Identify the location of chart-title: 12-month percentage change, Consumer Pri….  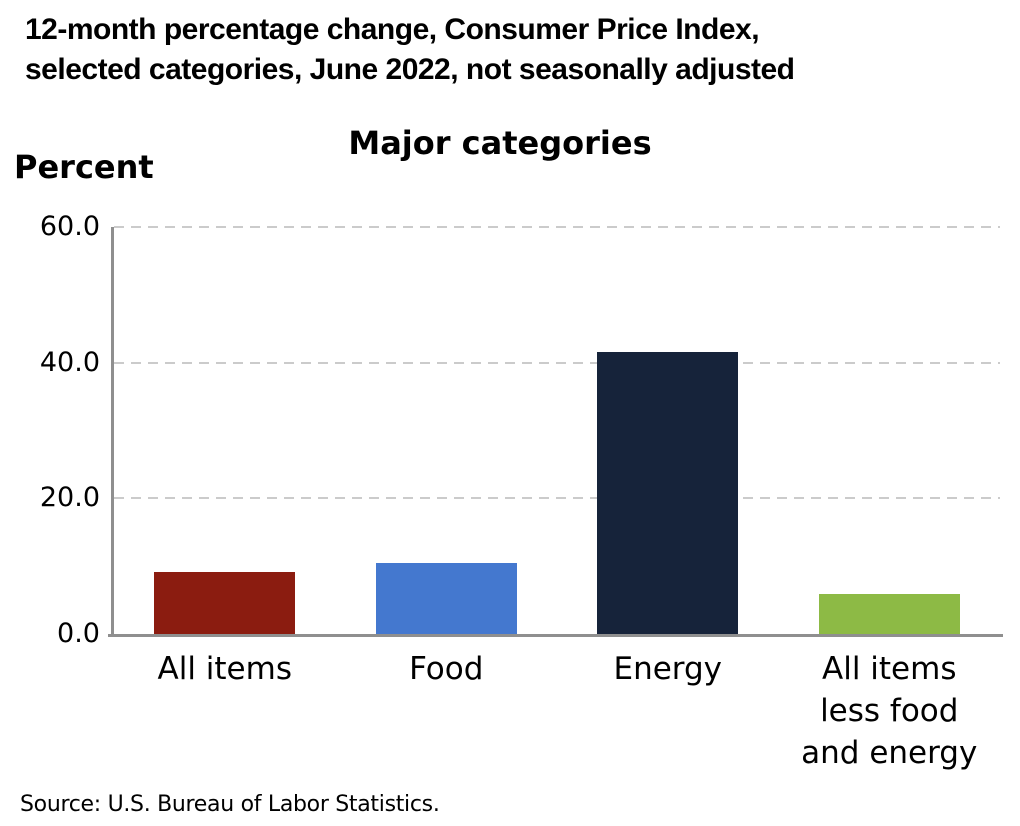
(410, 50).